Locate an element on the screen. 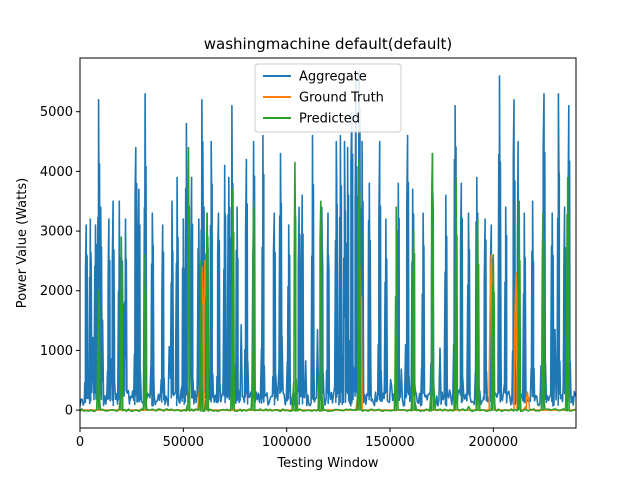 The width and height of the screenshot is (640, 480). x-tick-label: 50000 is located at coordinates (183, 442).